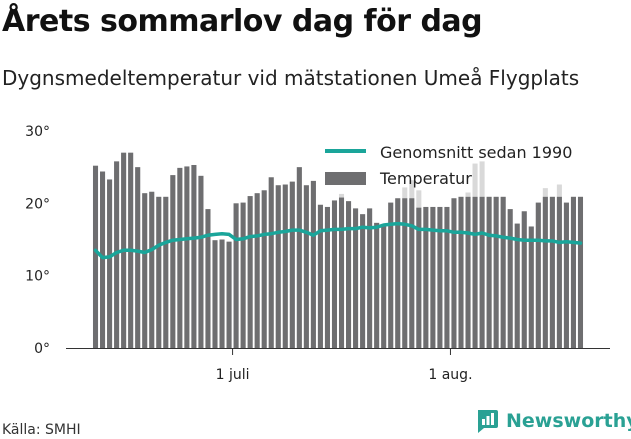 The height and width of the screenshot is (439, 631). What do you see at coordinates (450, 375) in the screenshot?
I see `x-tick-label: 1 aug.` at bounding box center [450, 375].